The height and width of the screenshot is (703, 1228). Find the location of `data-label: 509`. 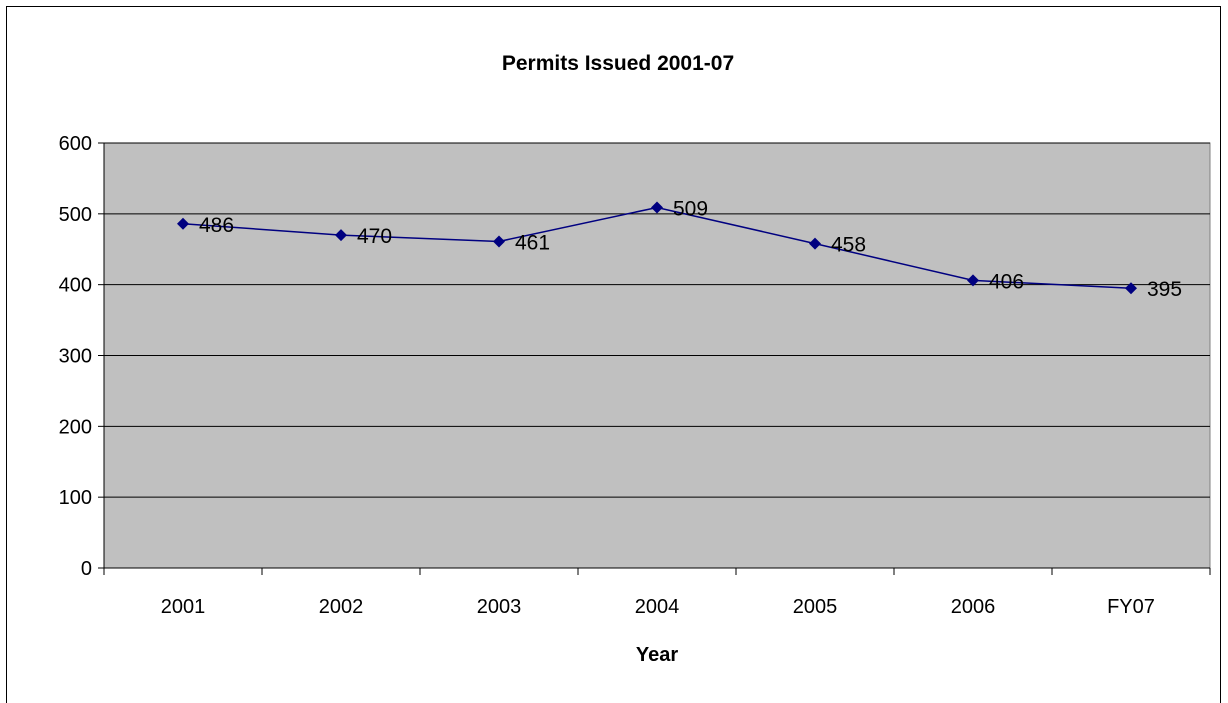

data-label: 509 is located at coordinates (690, 208).